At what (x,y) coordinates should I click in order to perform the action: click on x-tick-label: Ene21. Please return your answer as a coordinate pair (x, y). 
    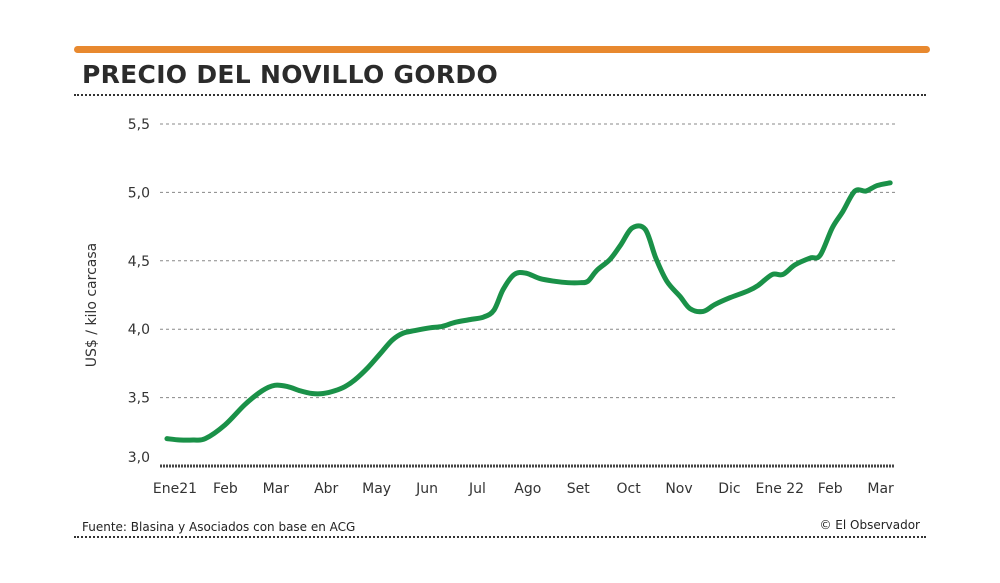
    Looking at the image, I should click on (175, 489).